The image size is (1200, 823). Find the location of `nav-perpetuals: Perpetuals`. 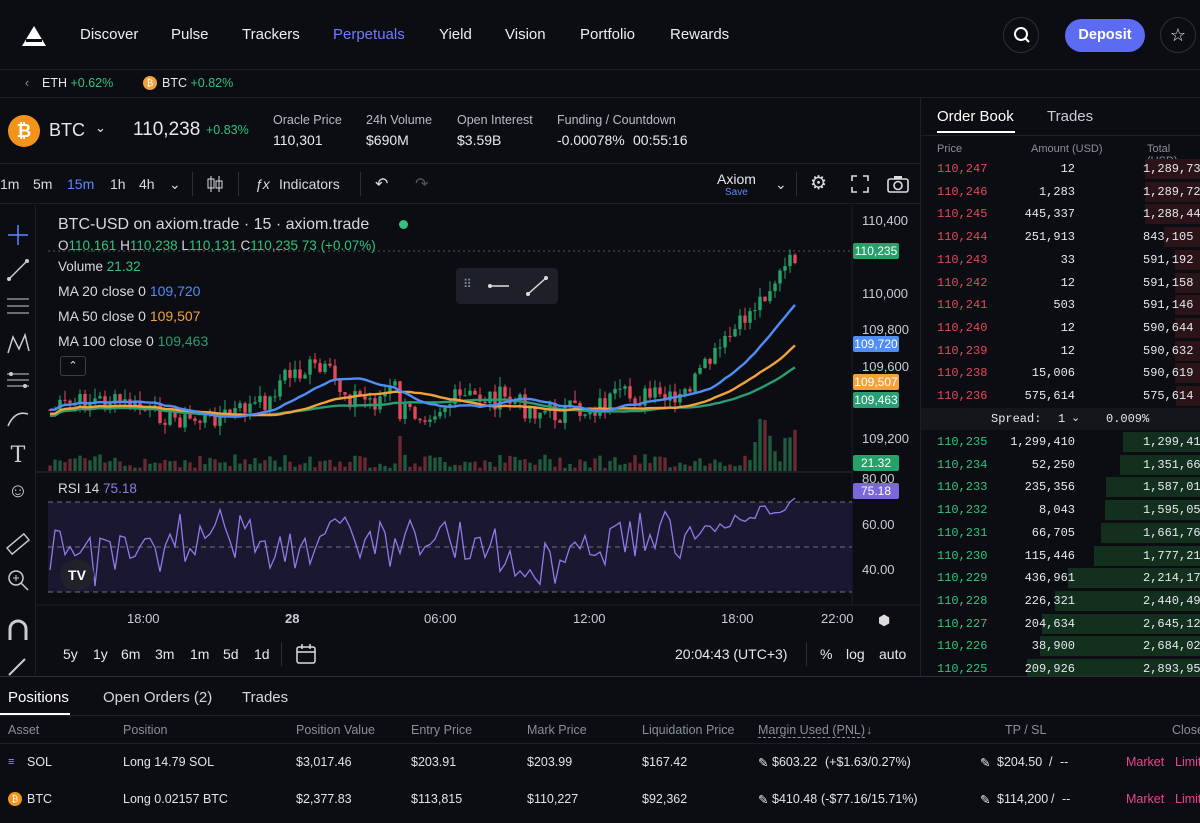

nav-perpetuals: Perpetuals is located at coordinates (369, 34).